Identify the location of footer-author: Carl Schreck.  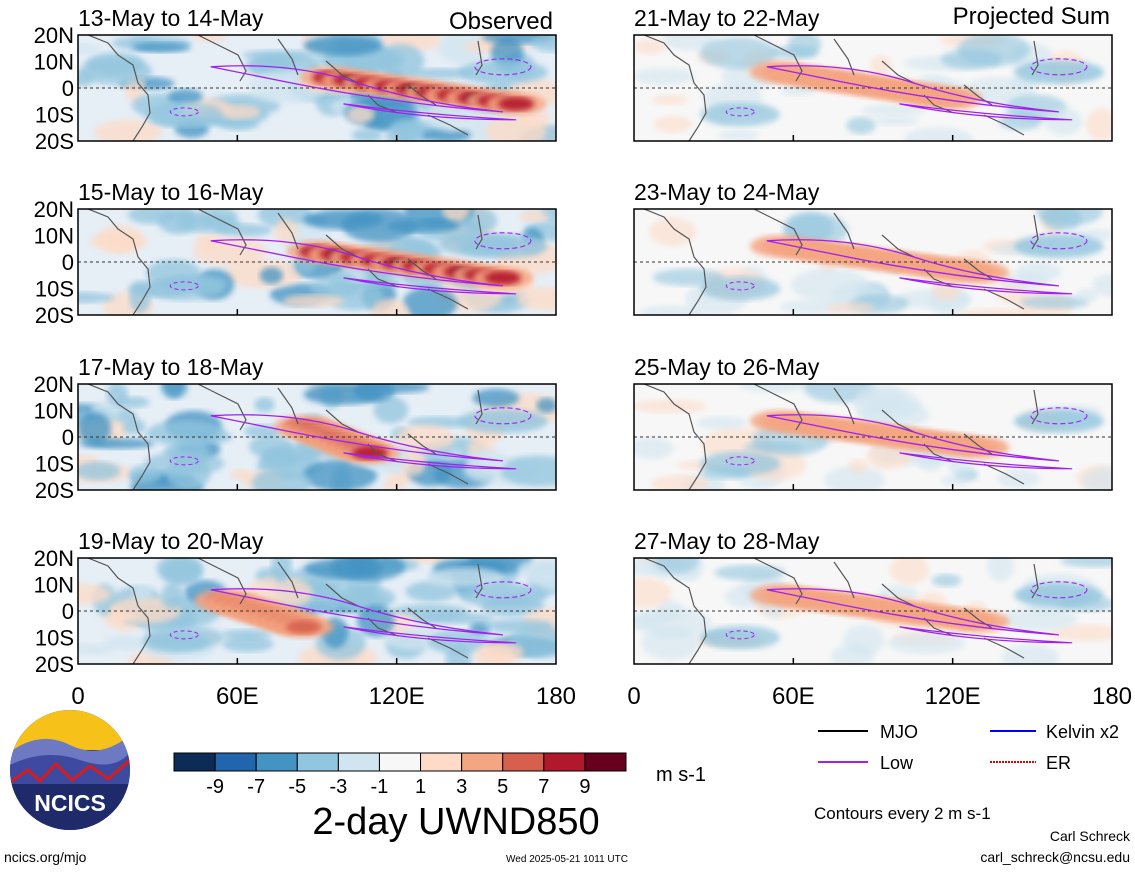
(1090, 836).